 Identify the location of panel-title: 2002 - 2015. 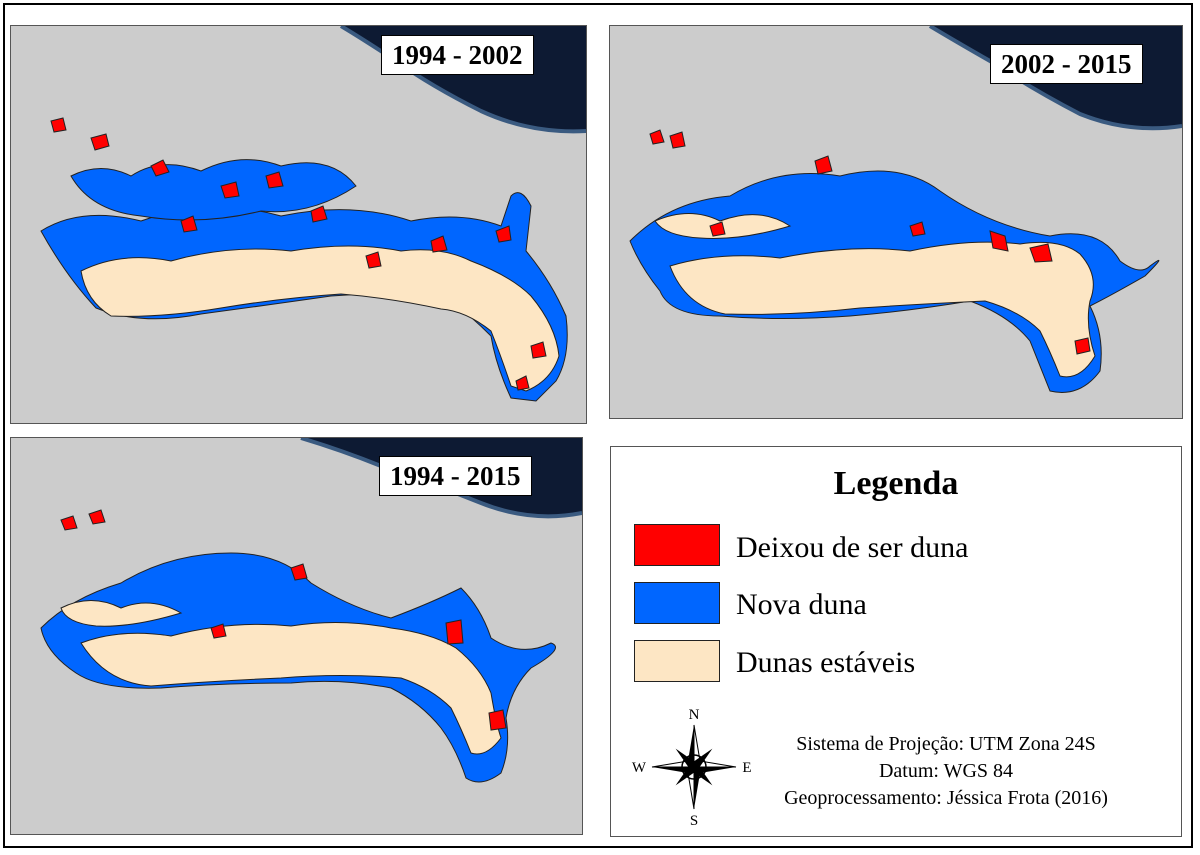
(1066, 64).